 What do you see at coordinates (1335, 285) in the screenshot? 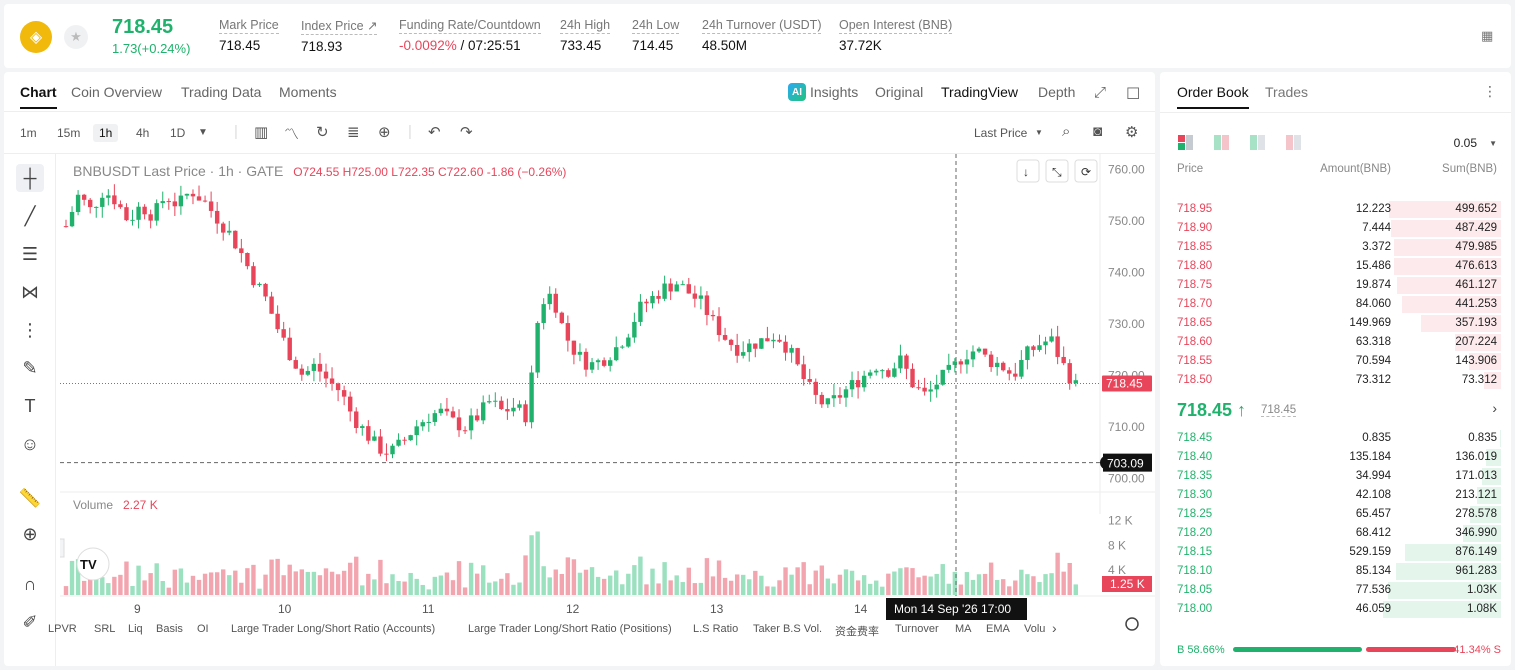
I see `ask-row: 718.75 19.874 461.127` at bounding box center [1335, 285].